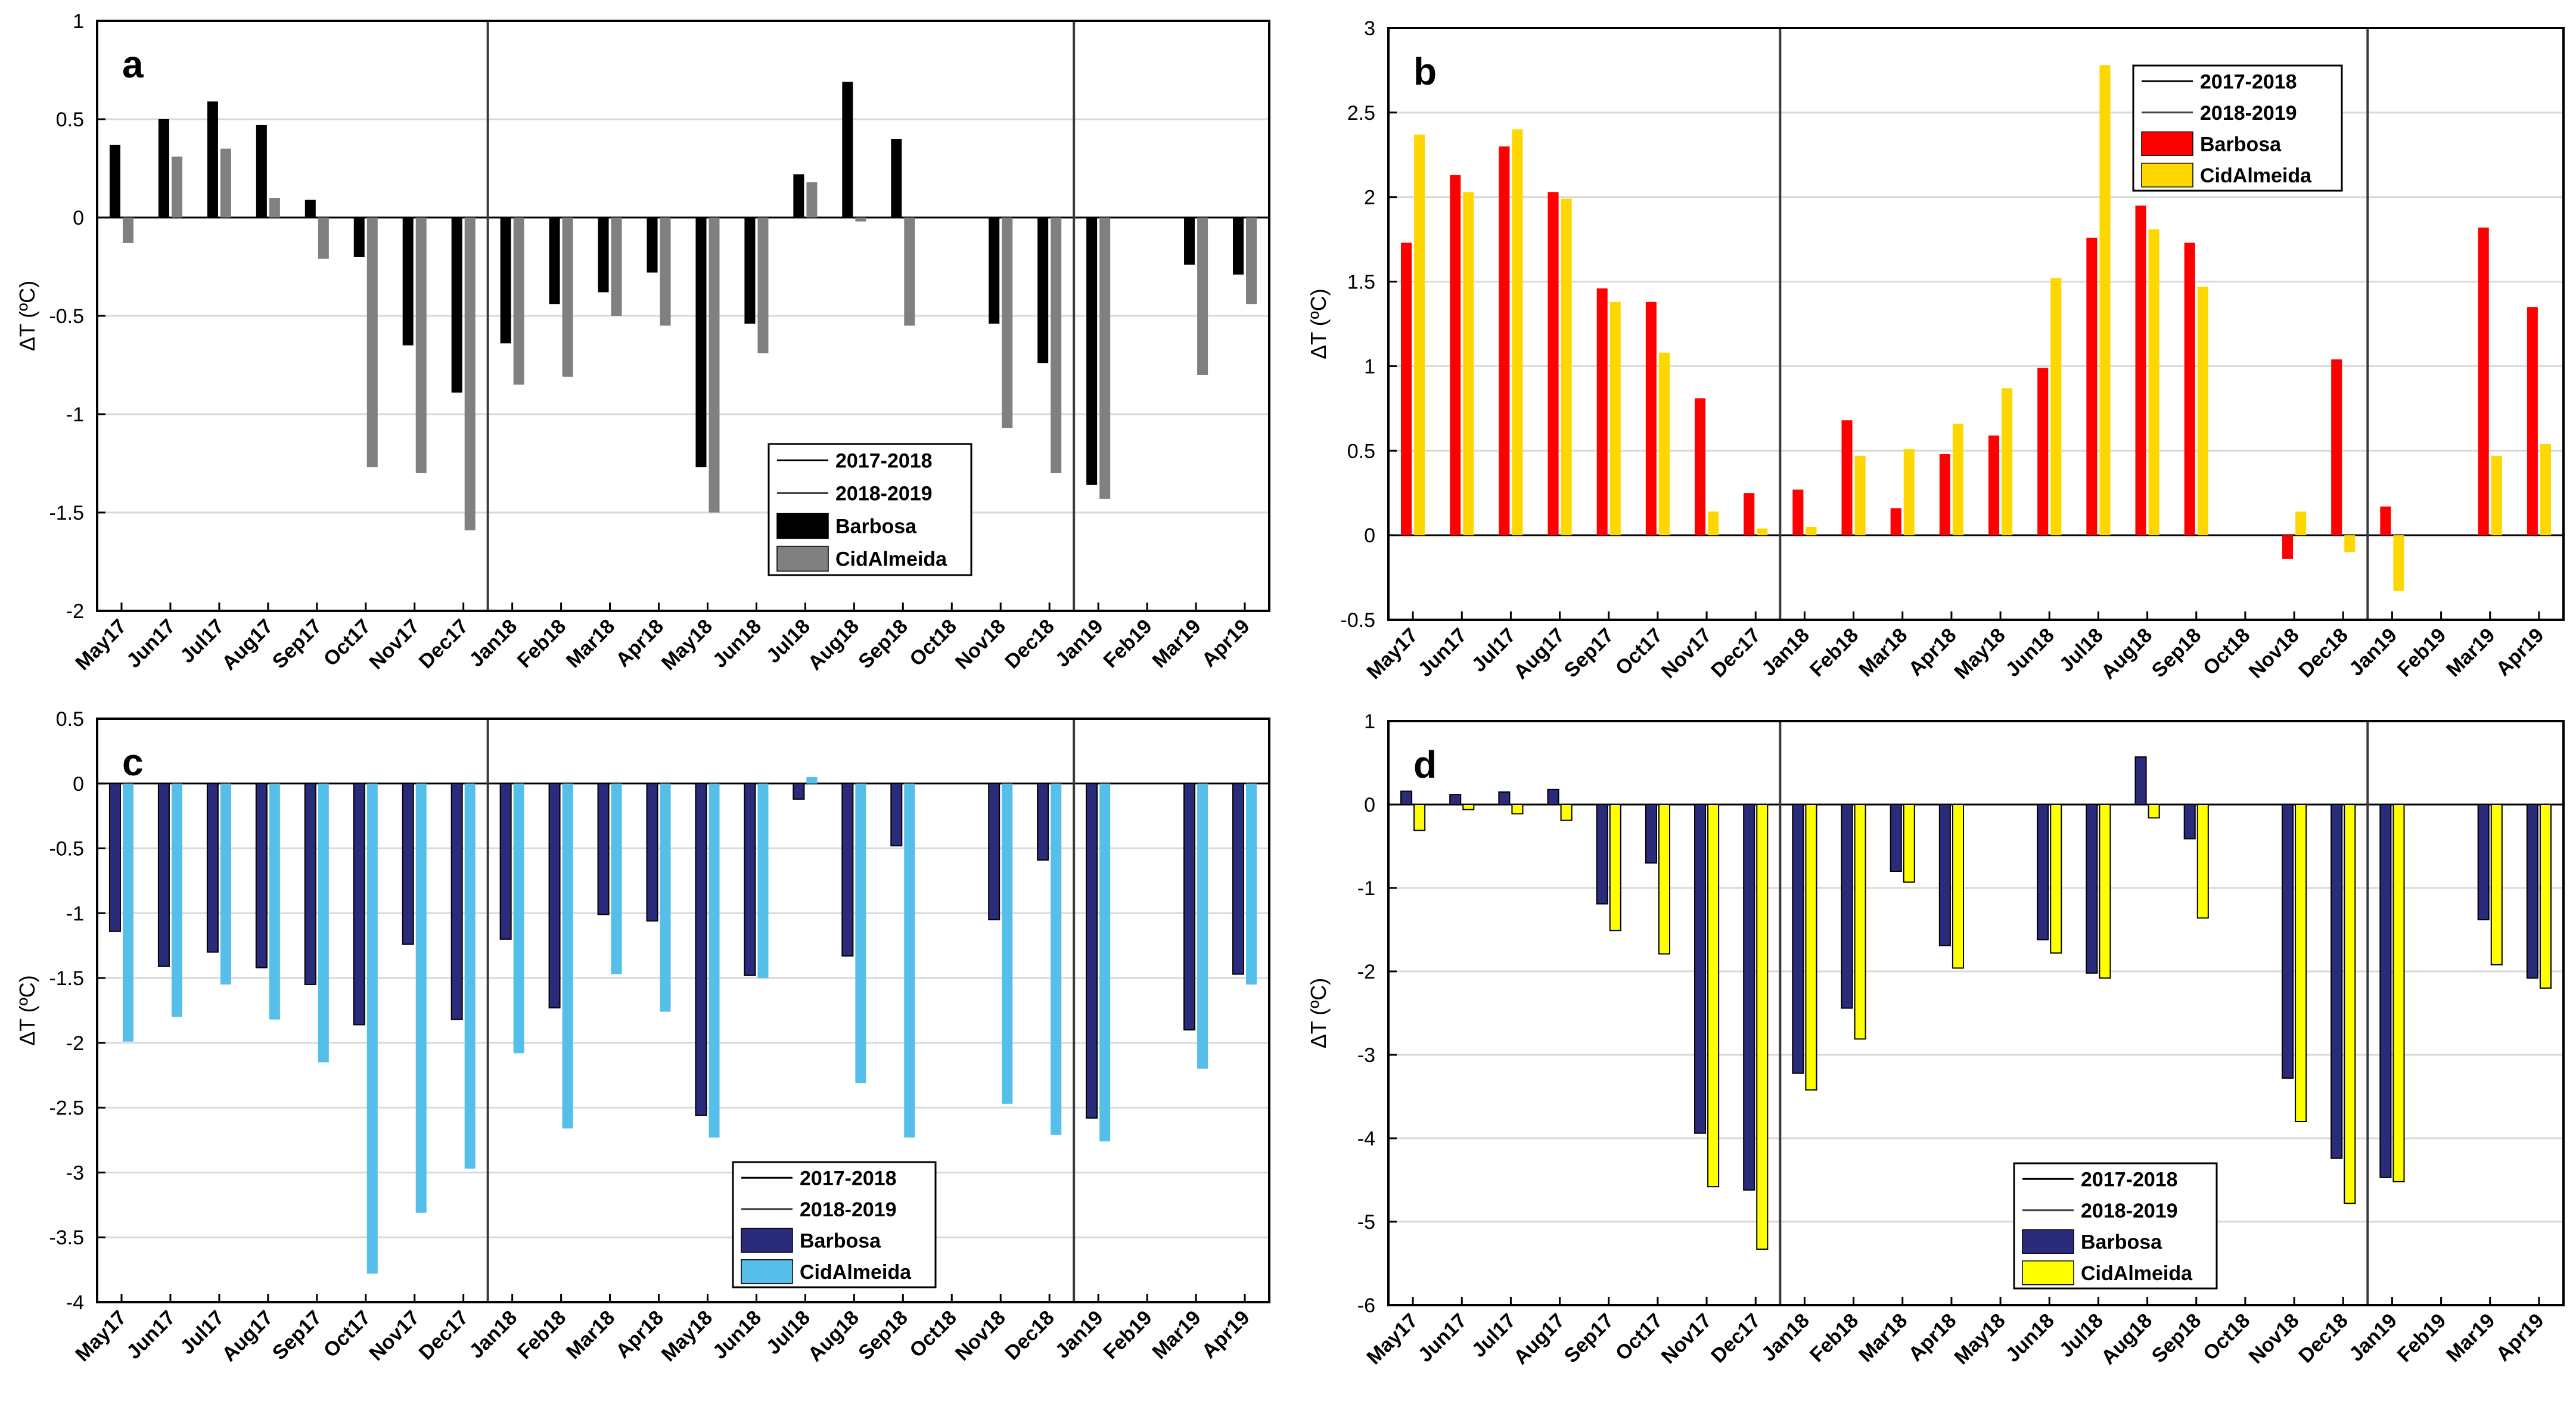 The width and height of the screenshot is (2576, 1413). Describe the element at coordinates (701, 949) in the screenshot. I see `bar-barbosa-may18` at that location.